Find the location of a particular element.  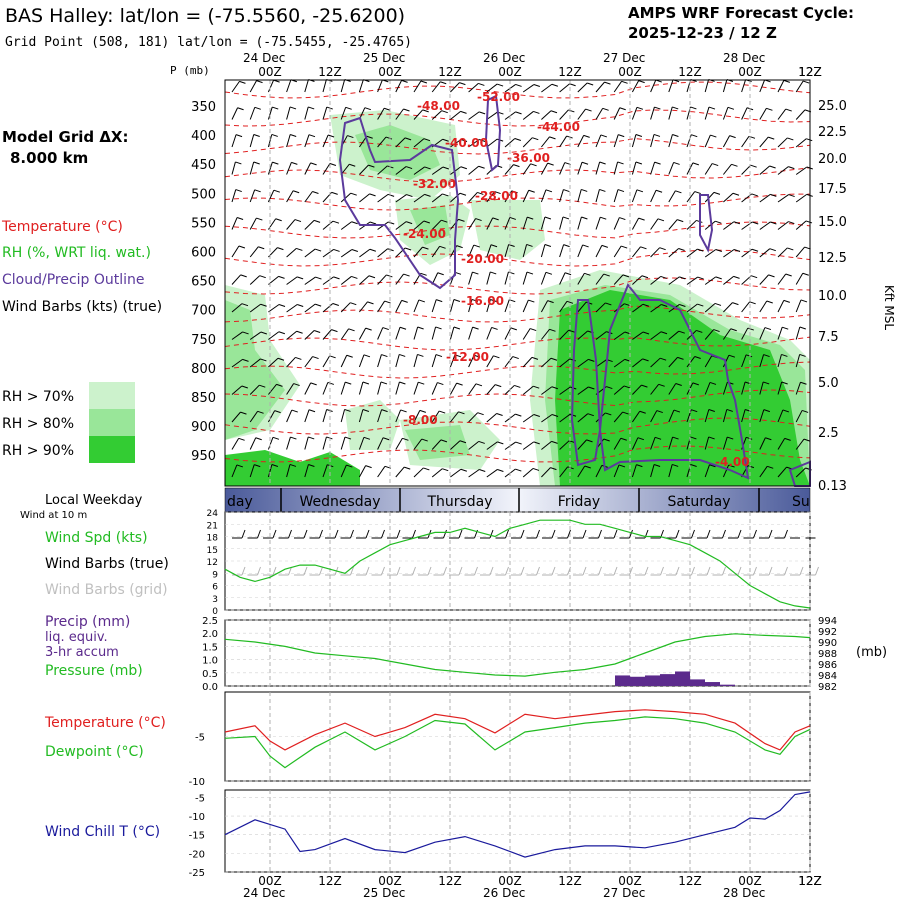

temp-contour is located at coordinates (517, 258).